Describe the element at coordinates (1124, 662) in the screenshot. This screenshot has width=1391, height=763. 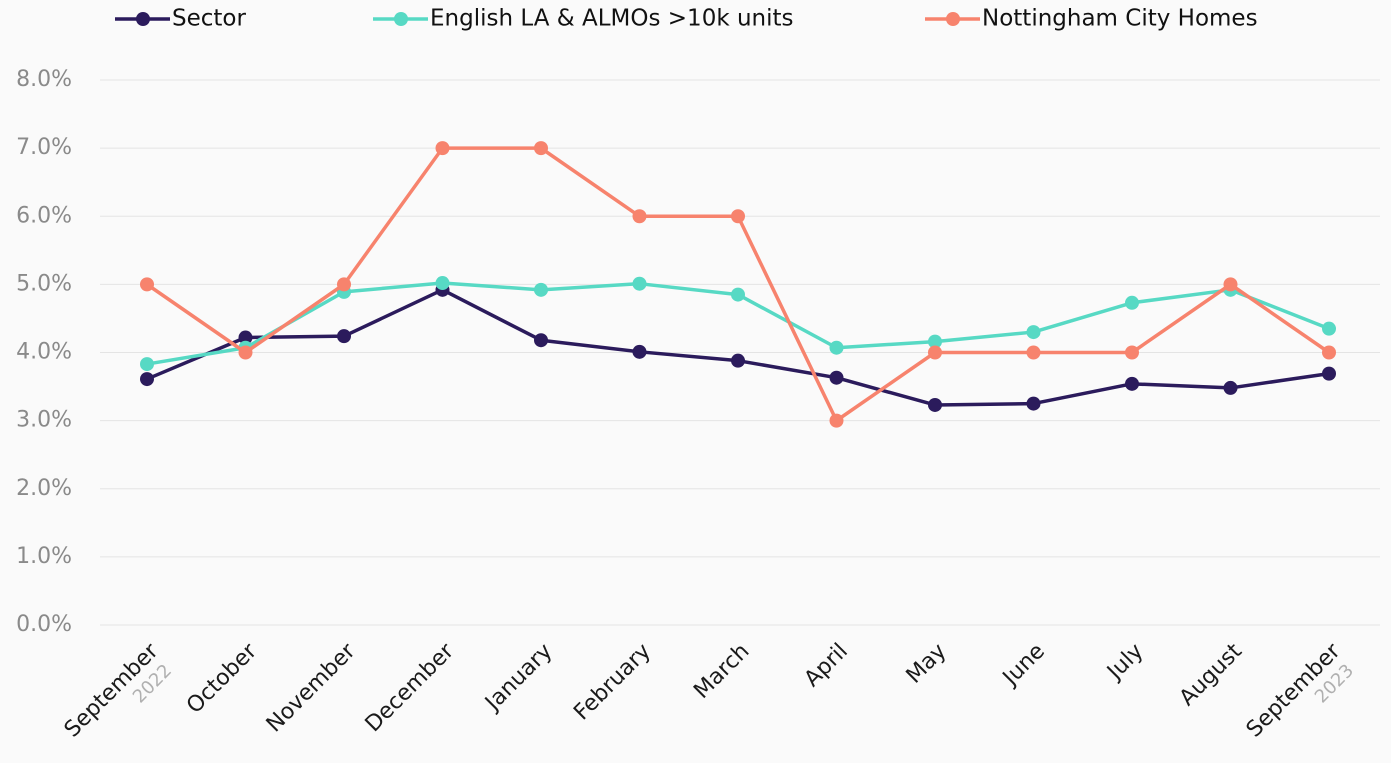
I see `x-tick-label: July` at that location.